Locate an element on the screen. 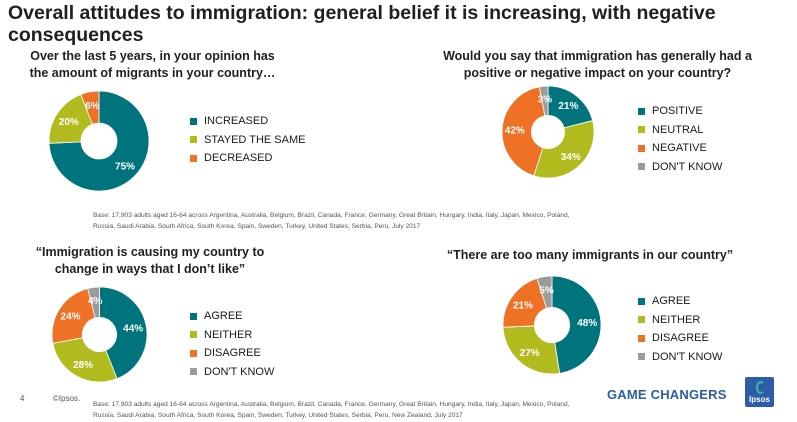  ipsos-logo: Ipsos is located at coordinates (759, 392).